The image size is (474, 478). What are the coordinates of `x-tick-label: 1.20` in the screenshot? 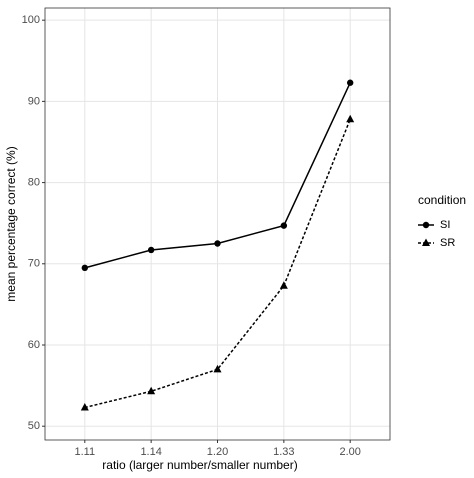 It's located at (217, 452).